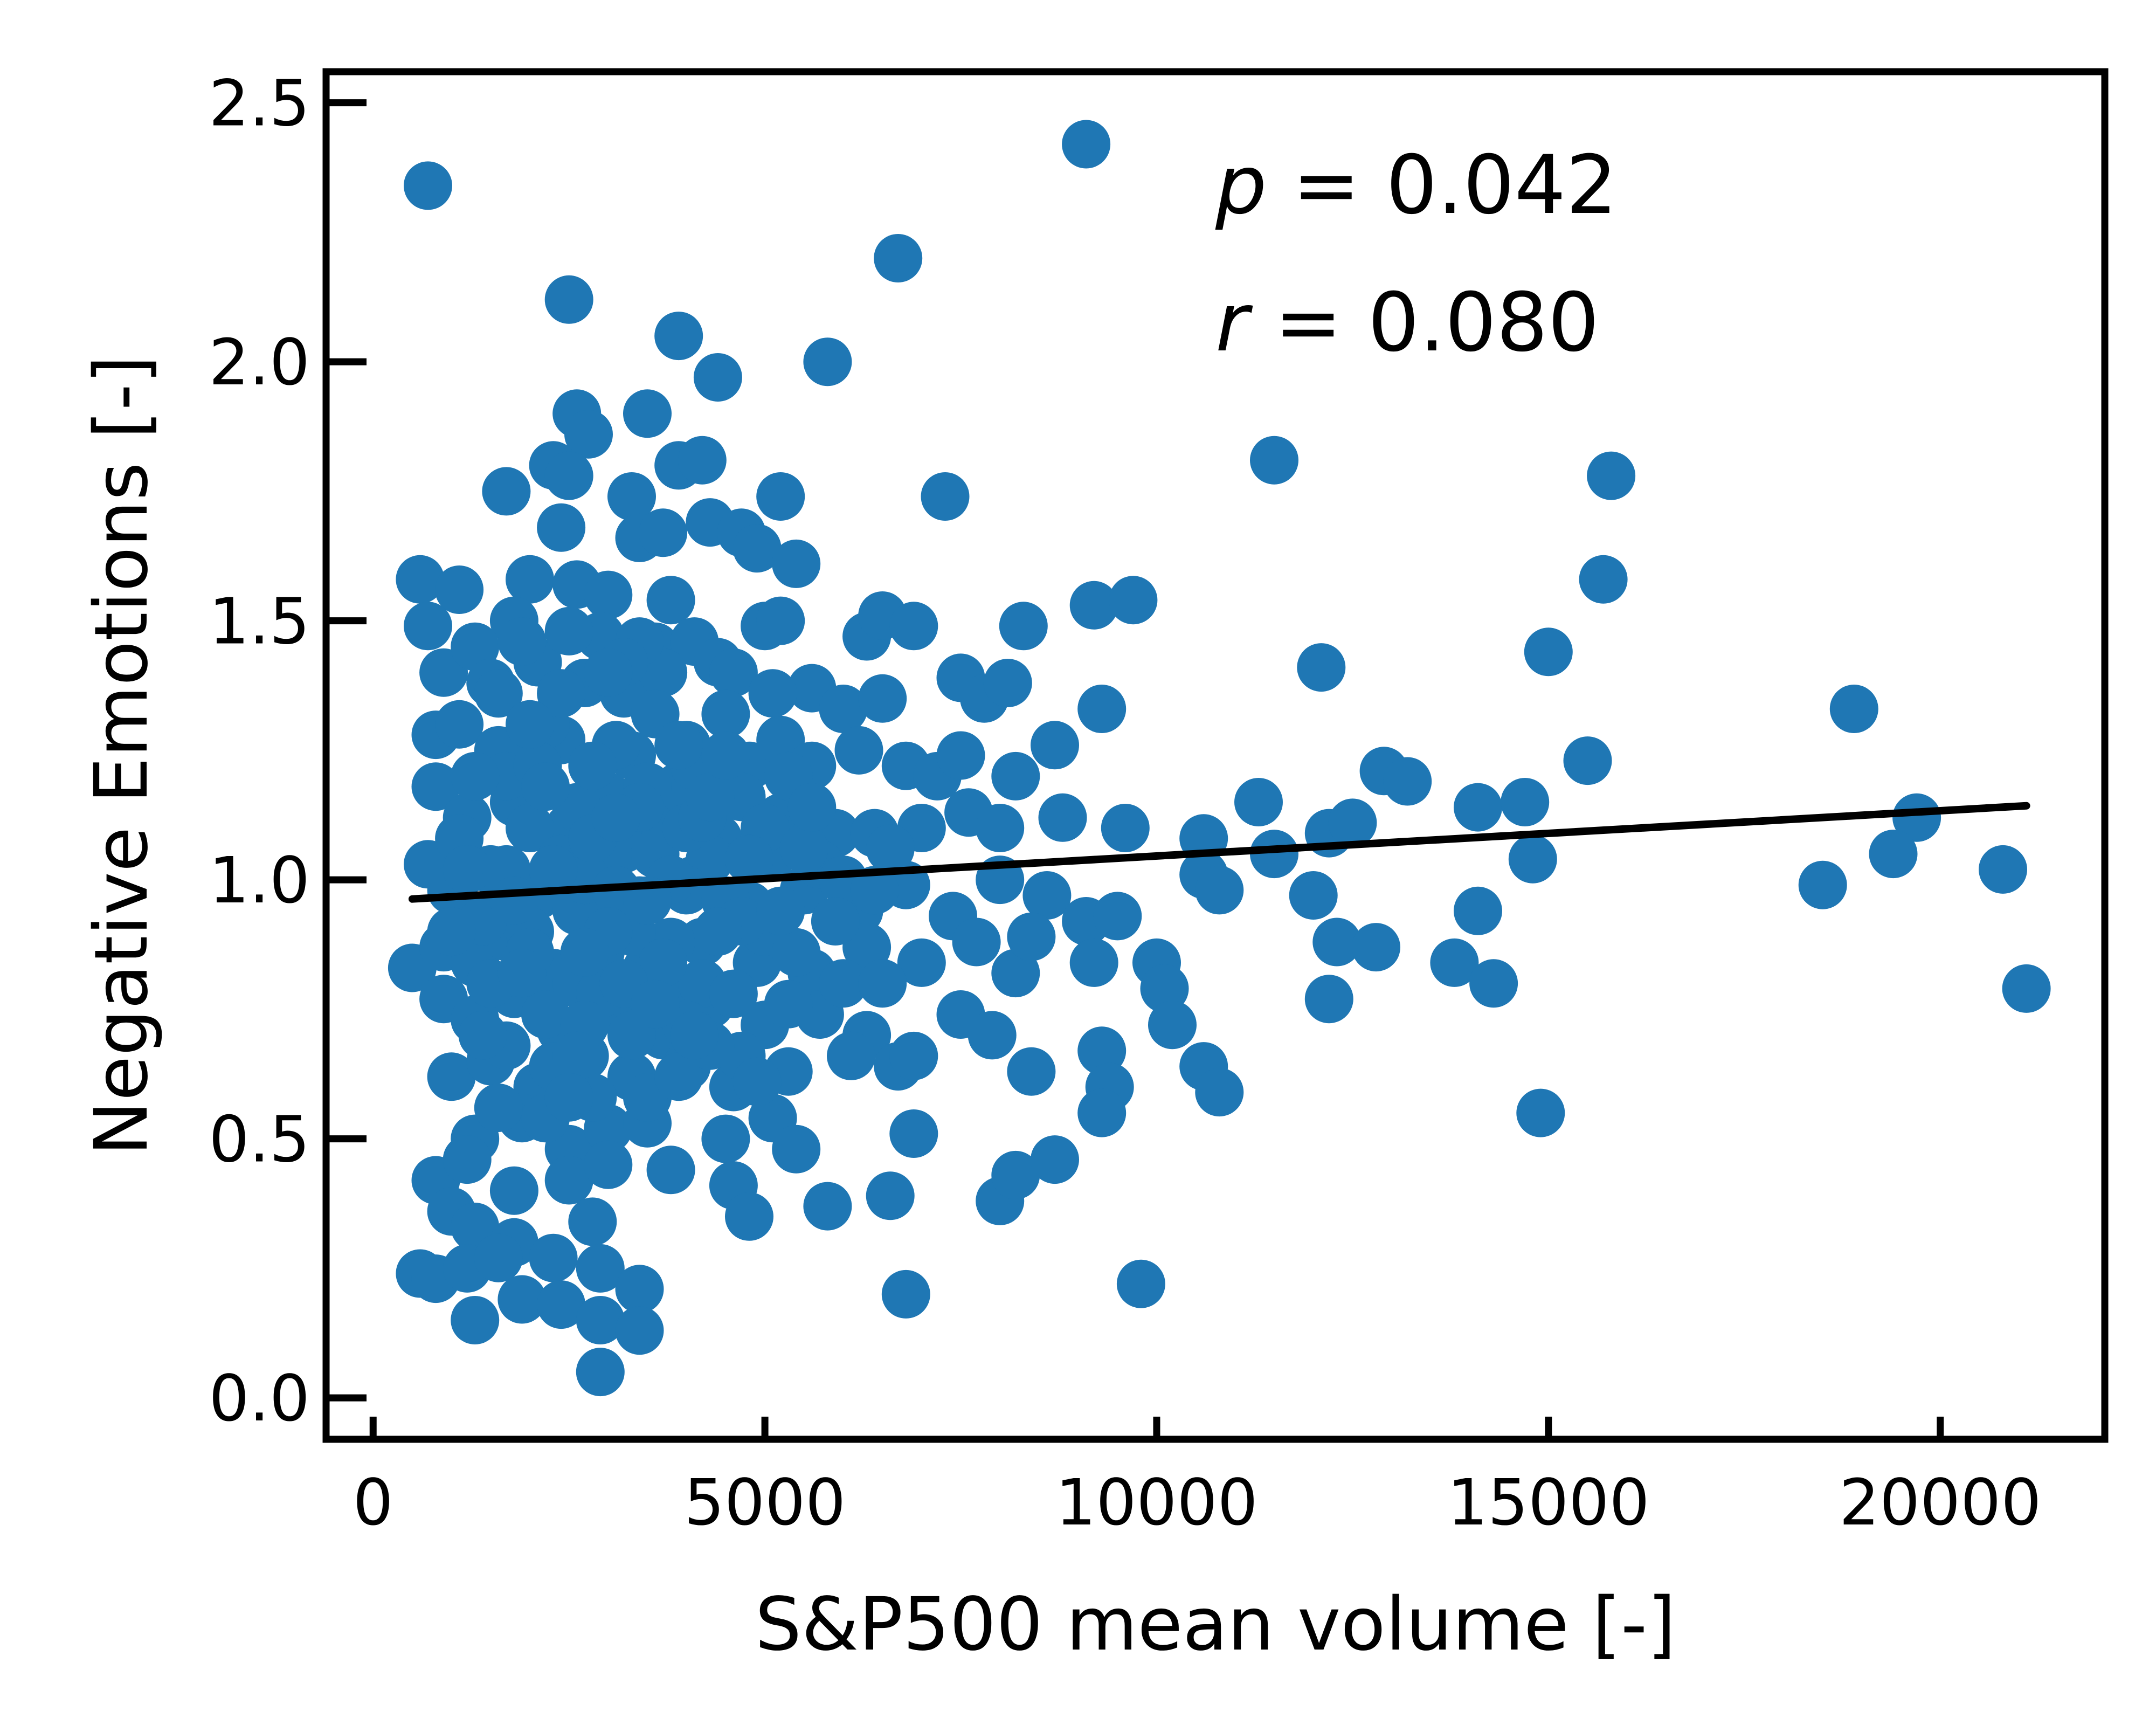  Describe the element at coordinates (259, 621) in the screenshot. I see `y-tick-label: 1.5` at that location.